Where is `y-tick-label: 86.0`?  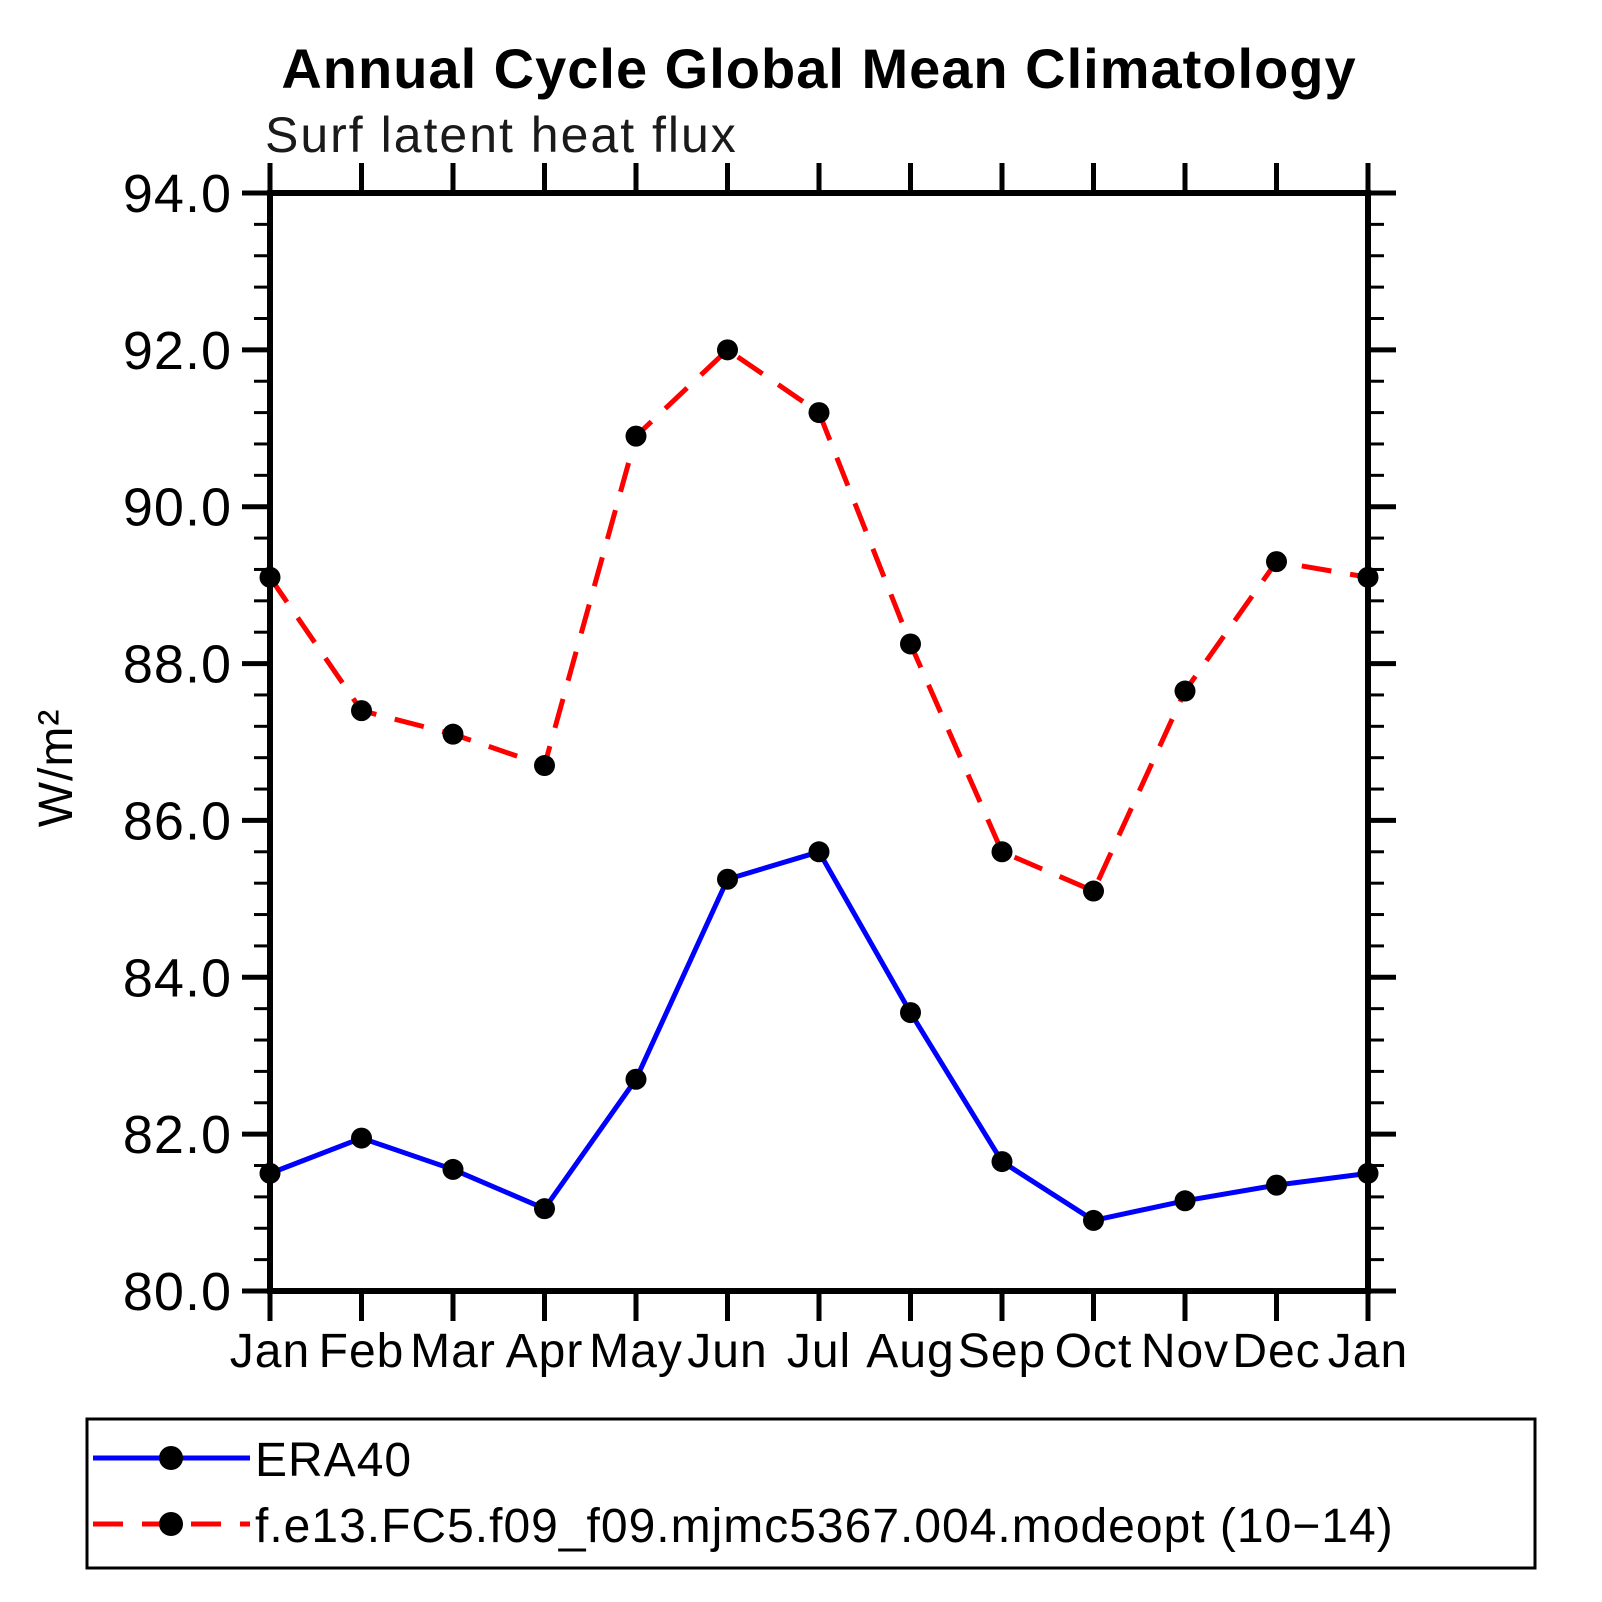
y-tick-label: 86.0 is located at coordinates (177, 821).